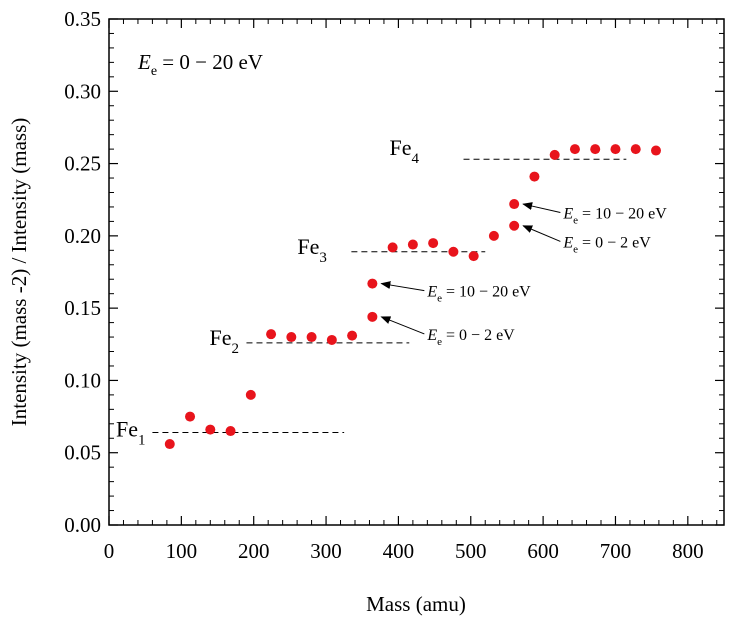 This screenshot has width=739, height=620. I want to click on x-tick-label: 400, so click(399, 551).